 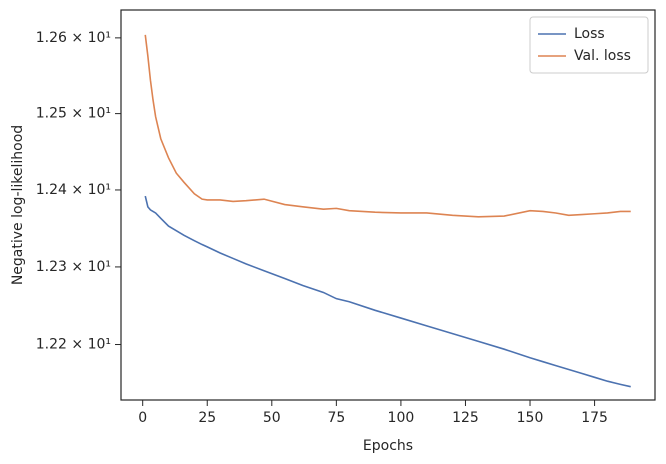 I want to click on x-tick-label: 125, so click(x=465, y=418).